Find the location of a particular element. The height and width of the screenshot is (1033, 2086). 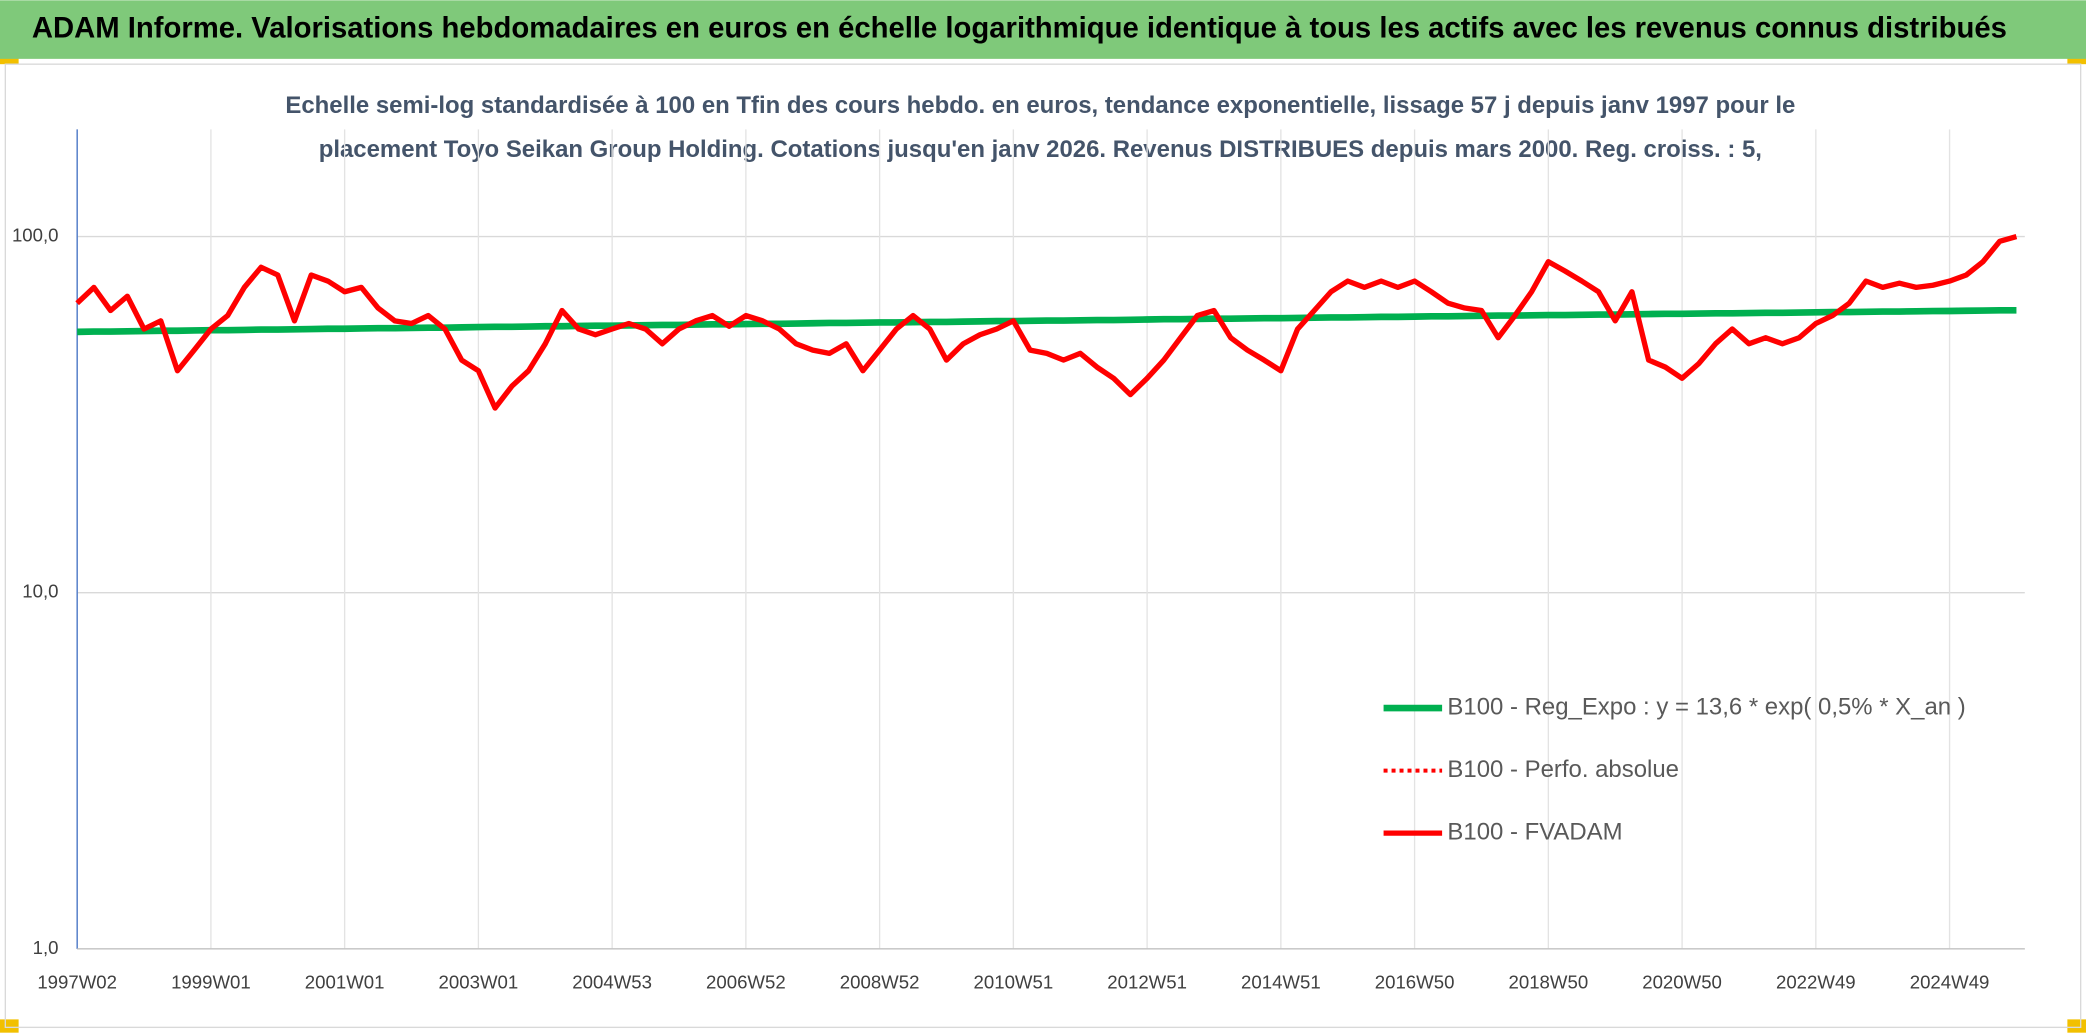

x-tick-label: 1997W02 is located at coordinates (77, 981).